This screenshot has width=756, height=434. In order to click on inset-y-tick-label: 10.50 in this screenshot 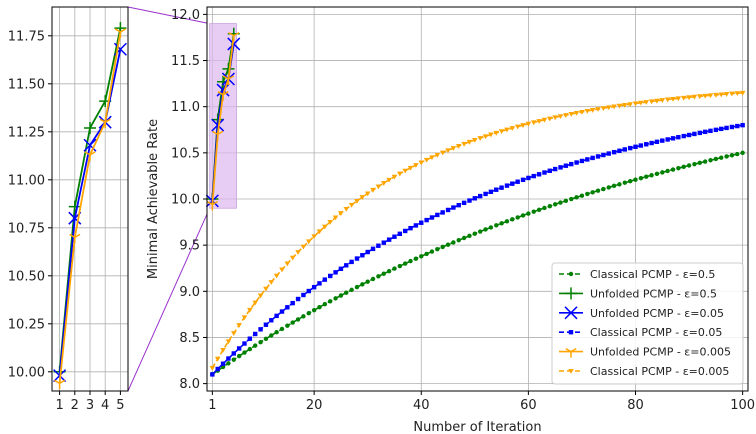, I will do `click(26, 276)`.